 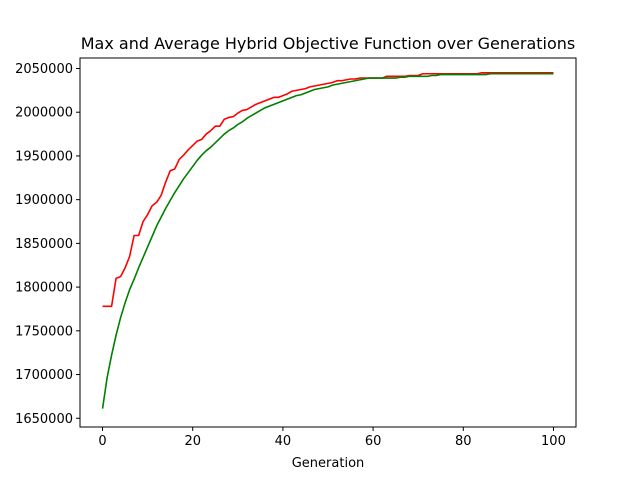 I want to click on x-tick-label: 100, so click(x=553, y=441).